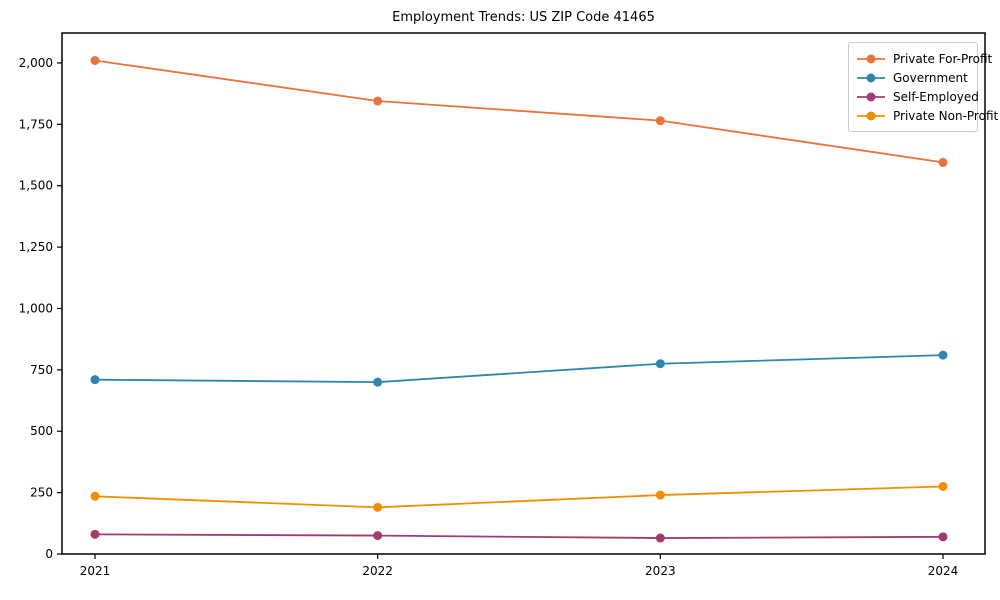 The width and height of the screenshot is (1000, 600). I want to click on x-tick-label: 2022, so click(377, 571).